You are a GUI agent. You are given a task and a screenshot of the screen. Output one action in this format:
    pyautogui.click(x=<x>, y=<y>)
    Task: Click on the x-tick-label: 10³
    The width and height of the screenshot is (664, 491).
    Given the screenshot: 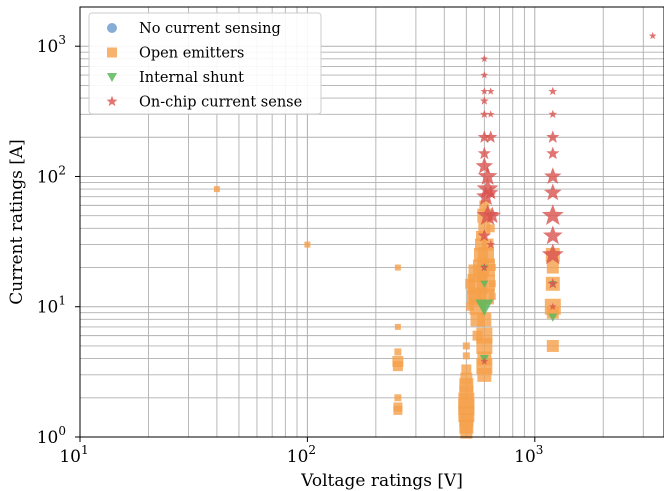 What is the action you would take?
    pyautogui.click(x=528, y=455)
    